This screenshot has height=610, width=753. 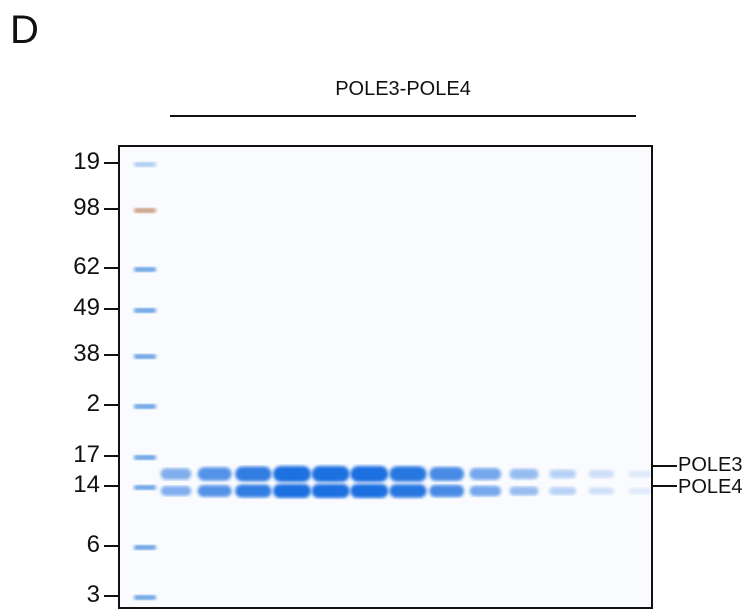 What do you see at coordinates (93, 594) in the screenshot?
I see `marker-label: 3` at bounding box center [93, 594].